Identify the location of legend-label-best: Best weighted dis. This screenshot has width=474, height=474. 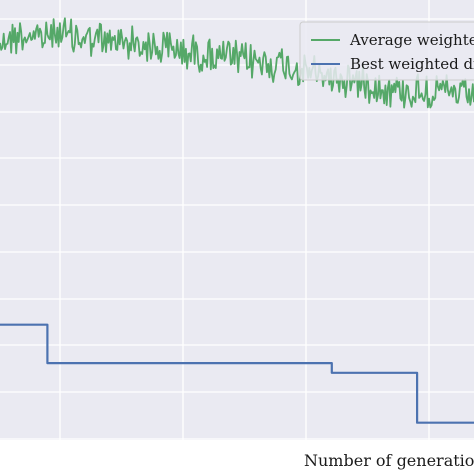
(412, 64).